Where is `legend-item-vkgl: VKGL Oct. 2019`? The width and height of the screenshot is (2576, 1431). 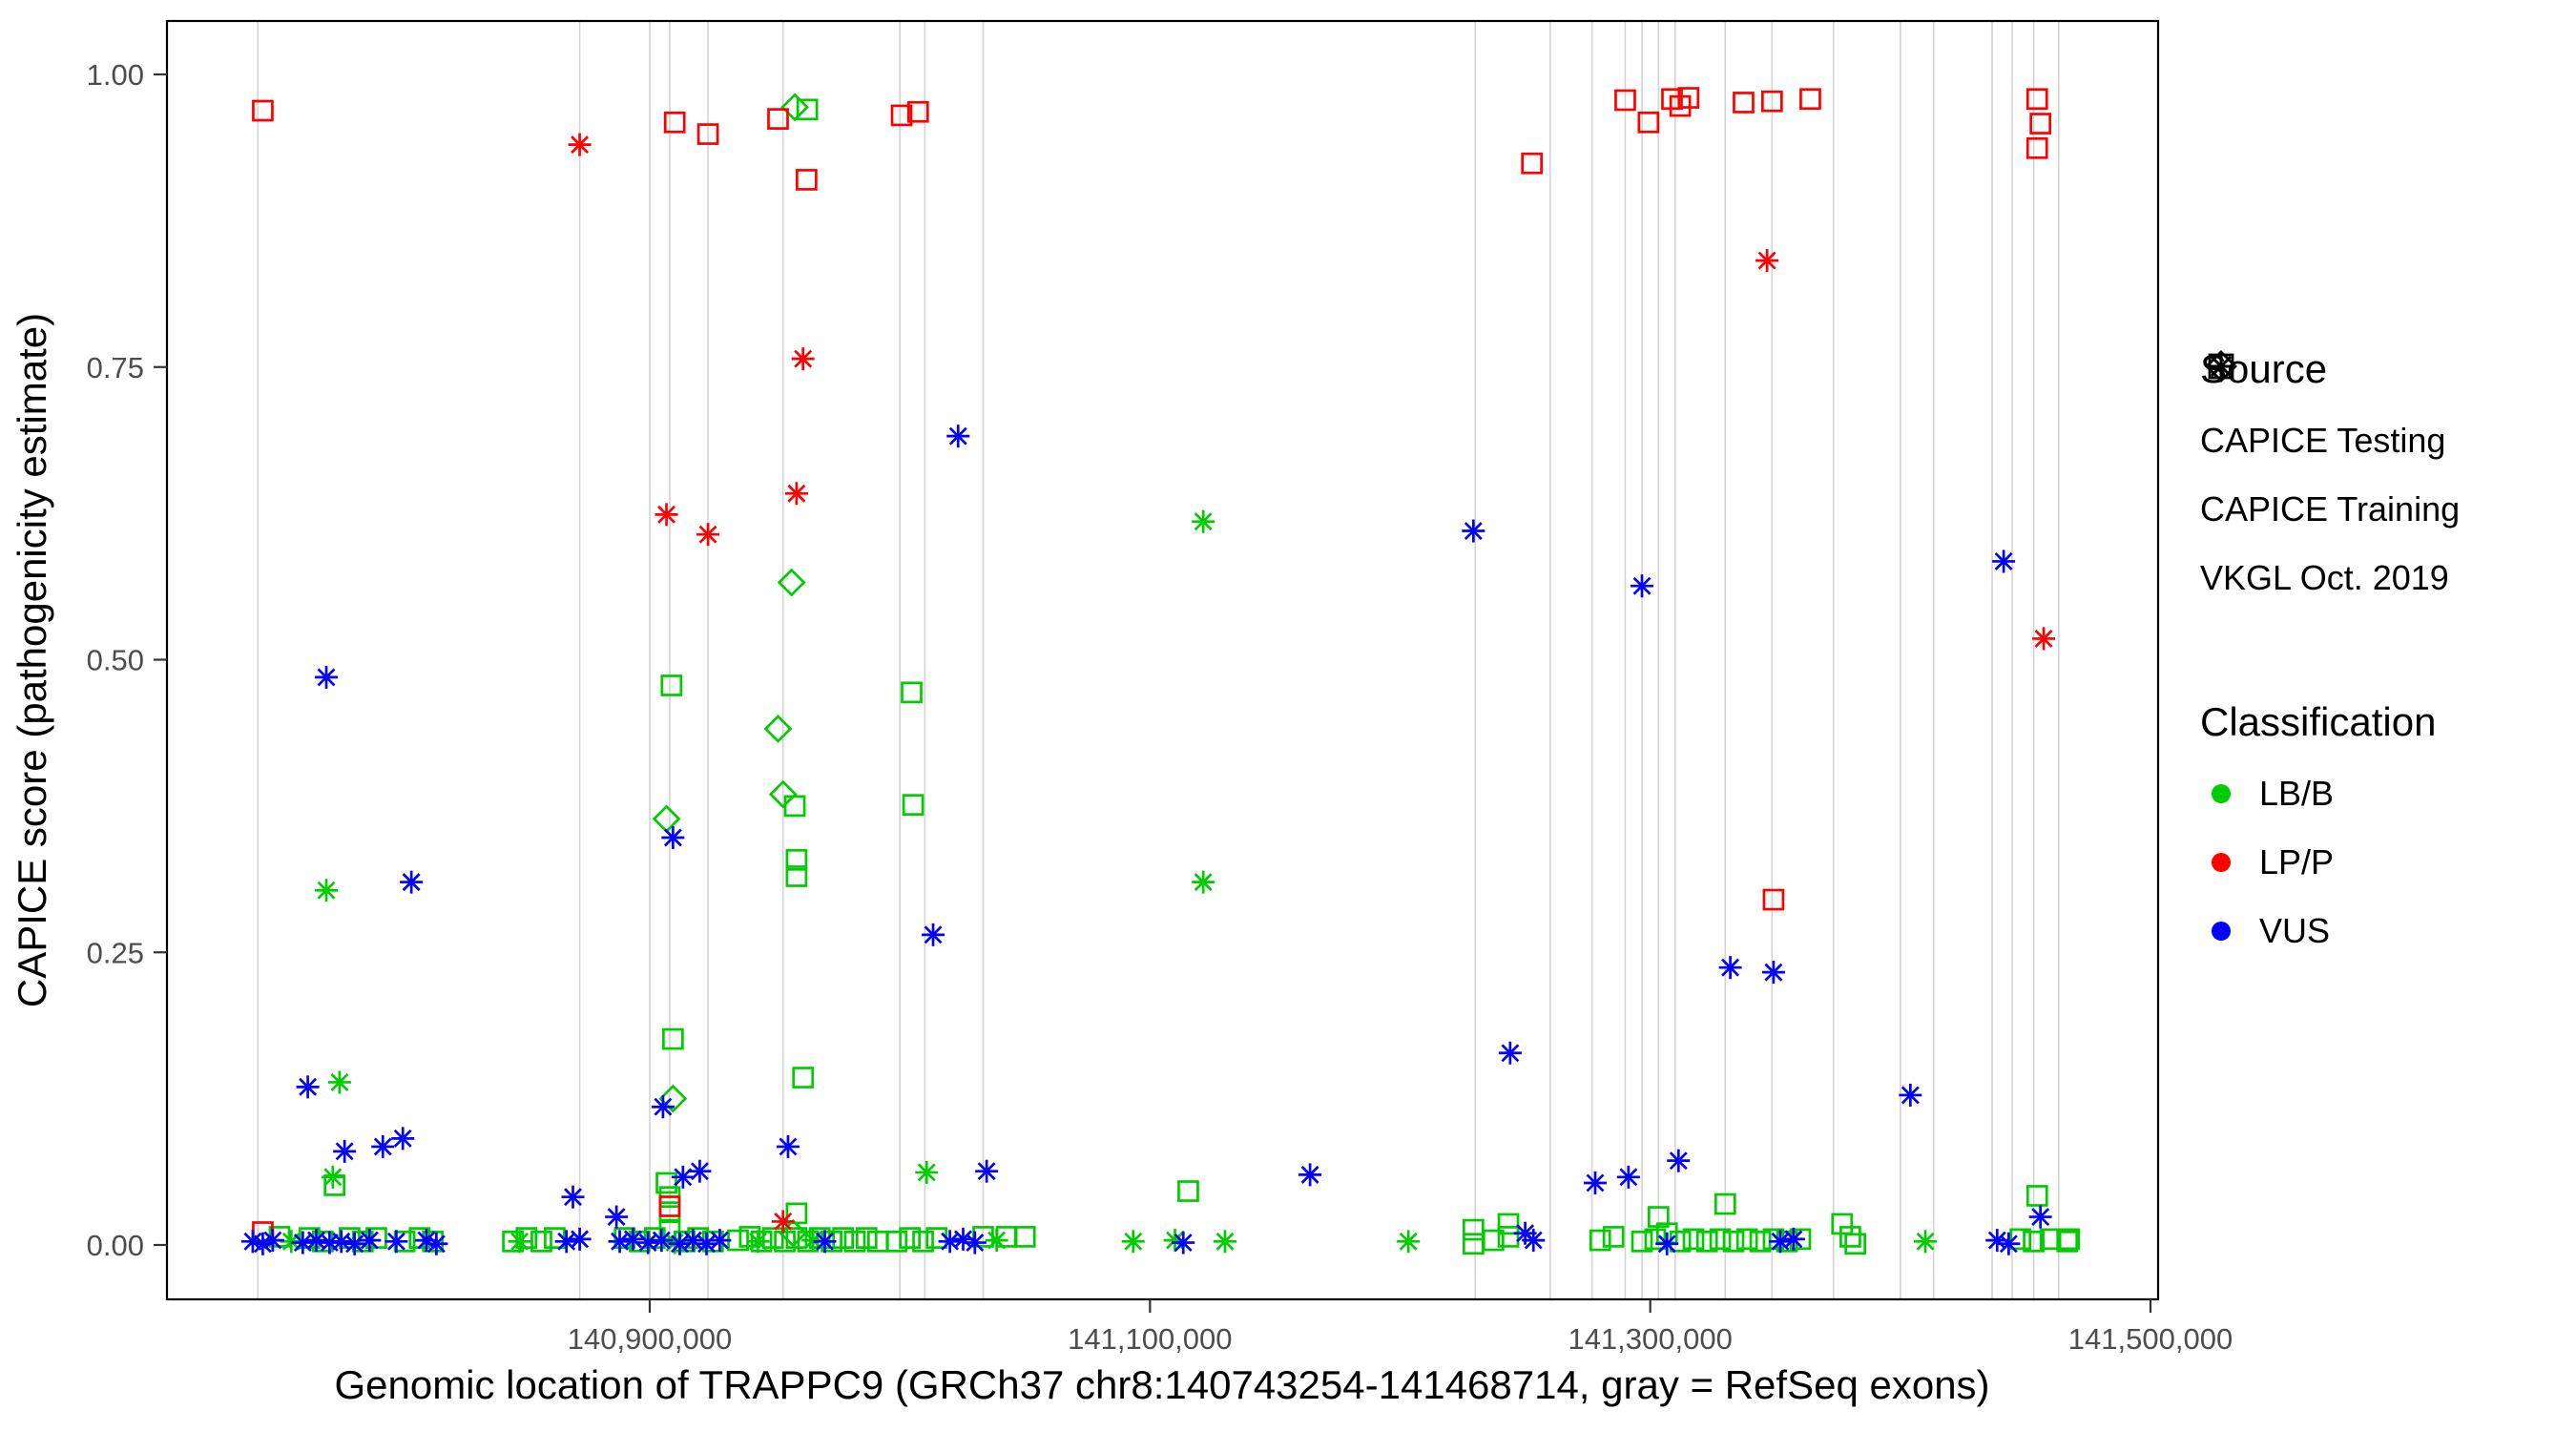 legend-item-vkgl: VKGL Oct. 2019 is located at coordinates (2386, 482).